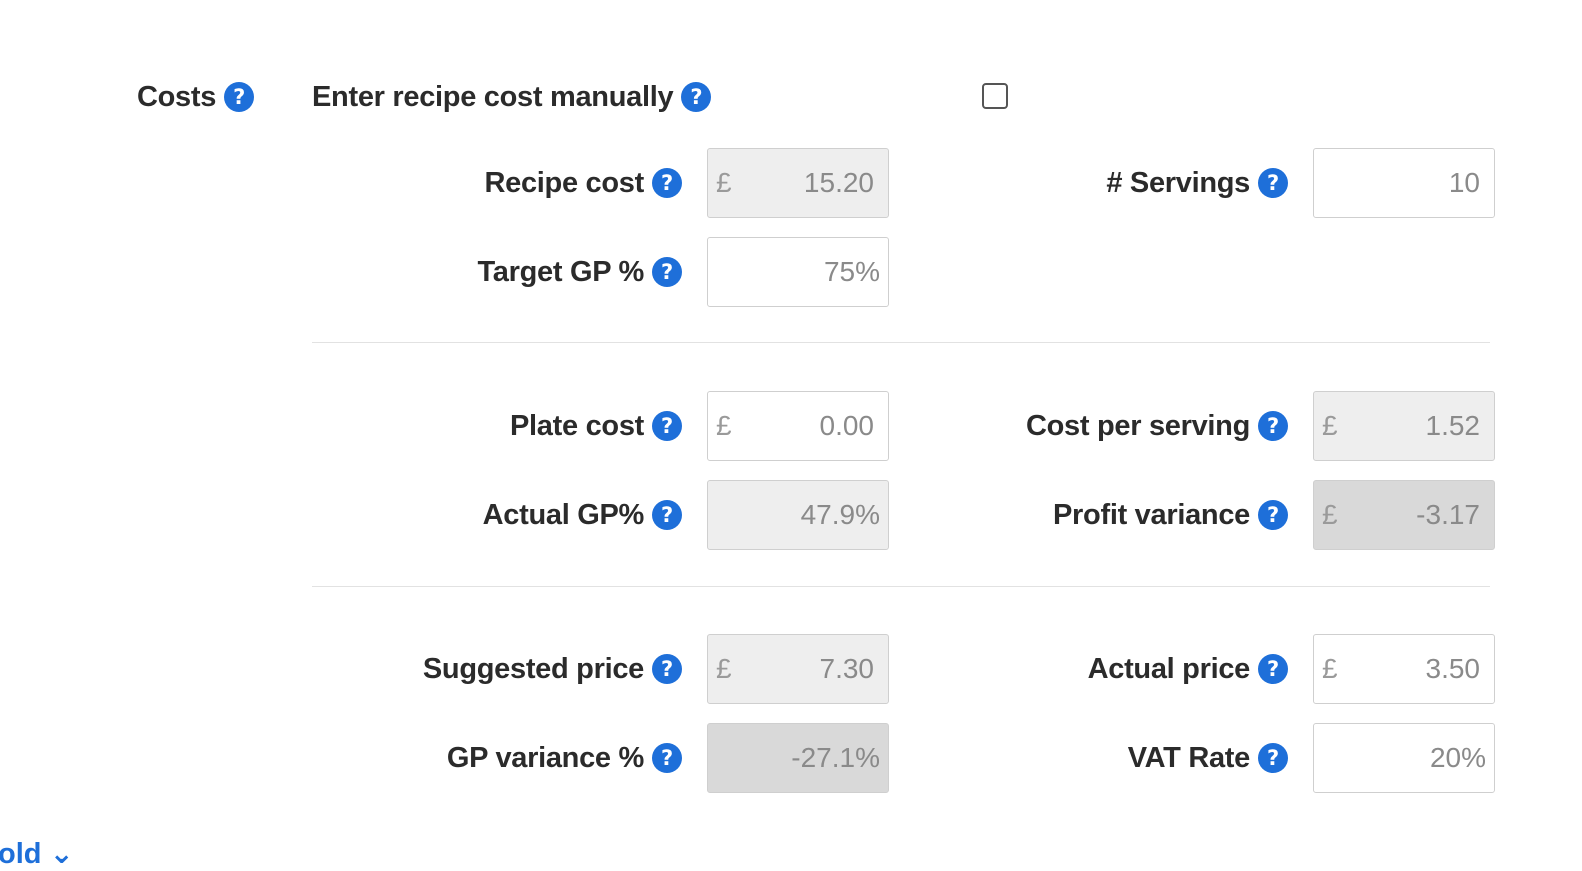 The height and width of the screenshot is (871, 1582). Describe the element at coordinates (798, 183) in the screenshot. I see `recipe-cost-input: £ 15.20` at that location.